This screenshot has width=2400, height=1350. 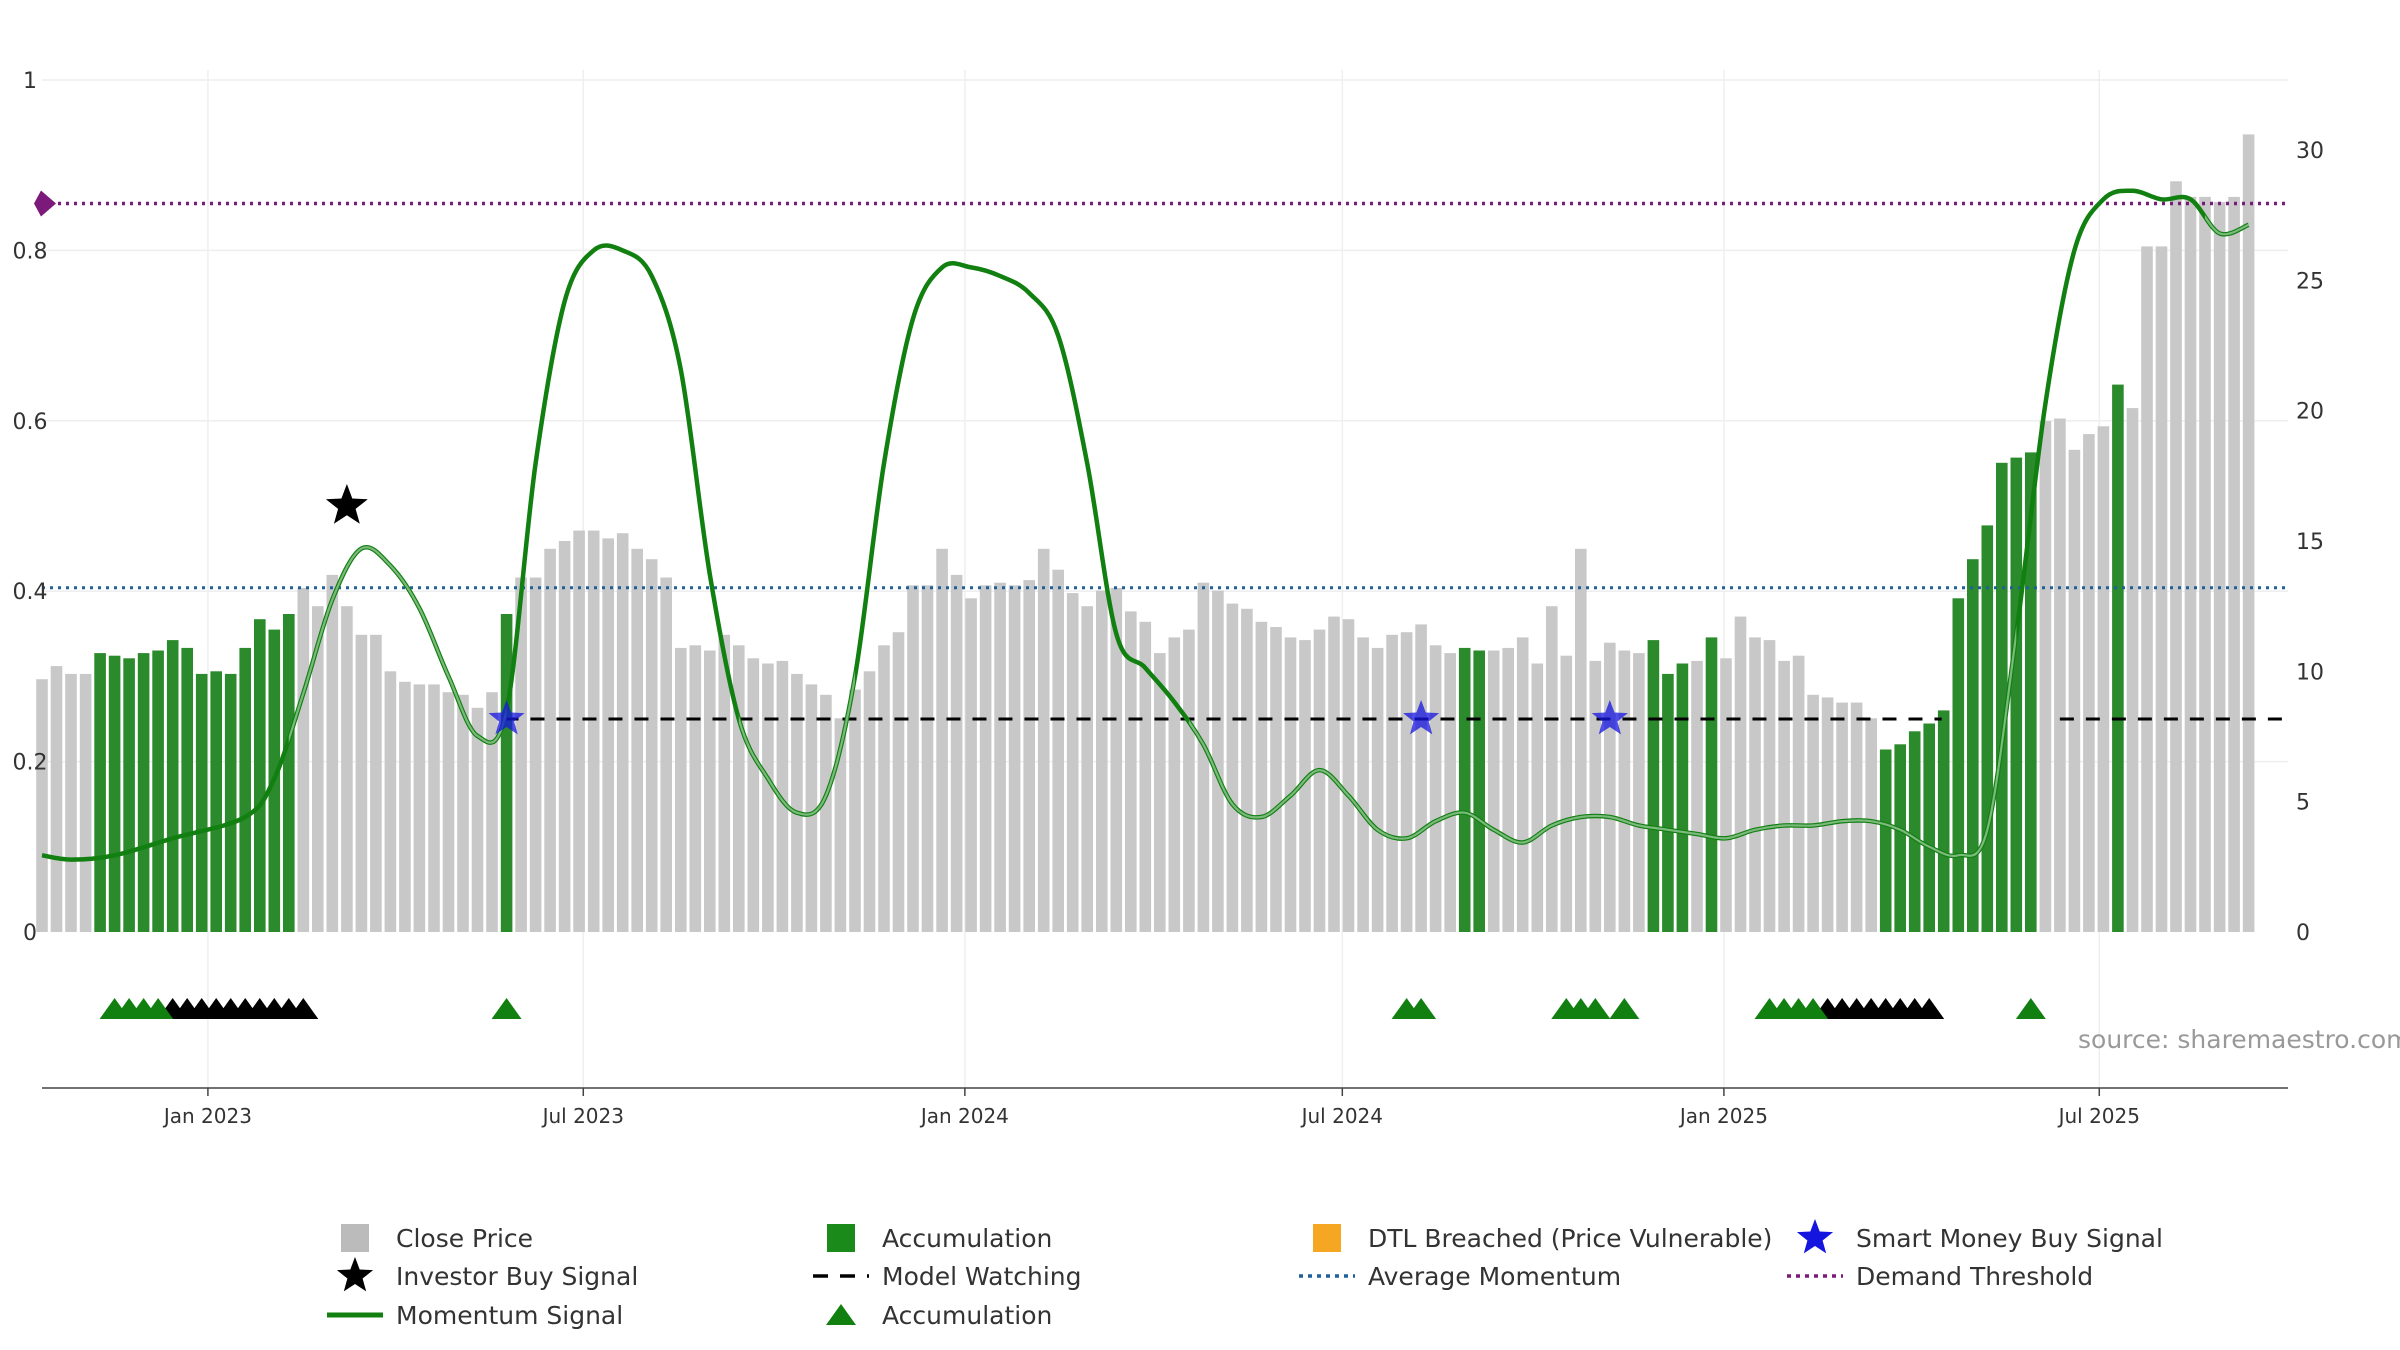 I want to click on accumulation-triangle-black, so click(x=1929, y=1008).